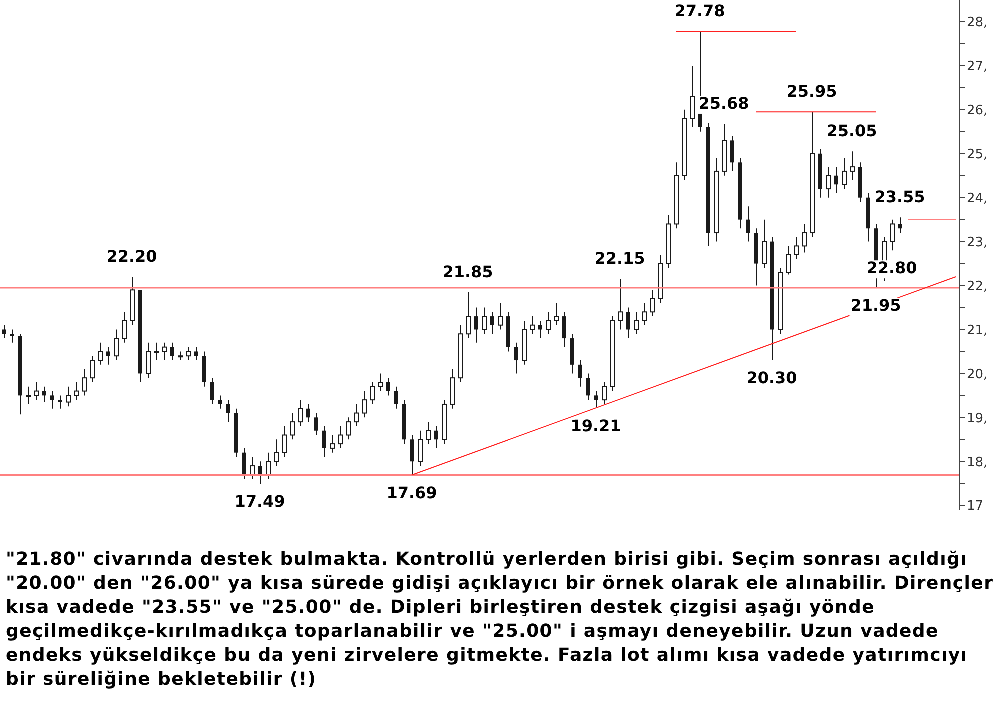 The height and width of the screenshot is (709, 1000). Describe the element at coordinates (468, 272) in the screenshot. I see `annotation: 21.85` at that location.